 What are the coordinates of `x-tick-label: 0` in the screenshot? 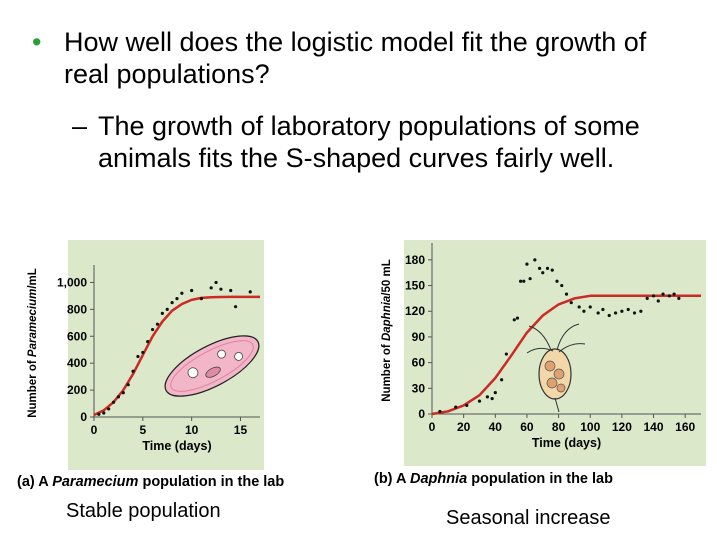 It's located at (94, 430).